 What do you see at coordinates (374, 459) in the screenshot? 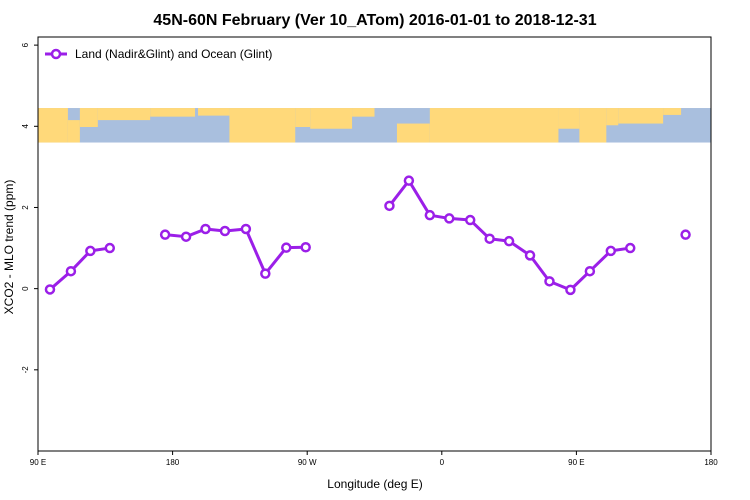
I see `x-axis-ticks: 90 E 180 90 W 0 90 E 180` at bounding box center [374, 459].